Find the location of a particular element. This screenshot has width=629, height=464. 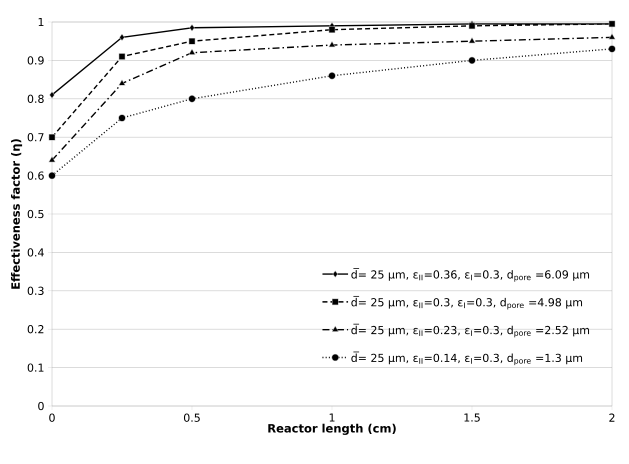

y-tick-label: 0.5 is located at coordinates (36, 214).